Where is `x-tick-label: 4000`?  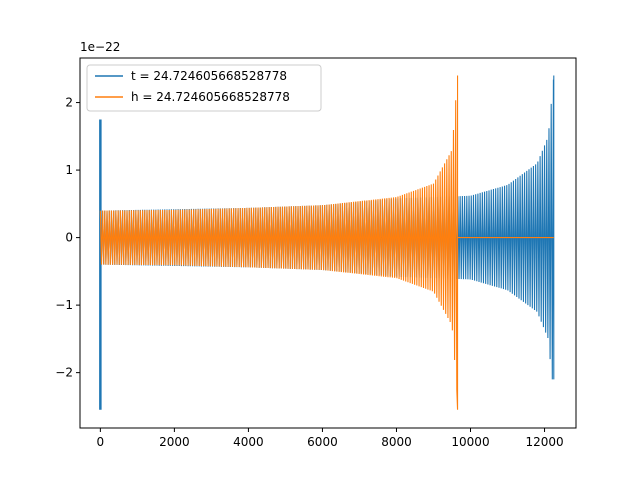 x-tick-label: 4000 is located at coordinates (248, 442).